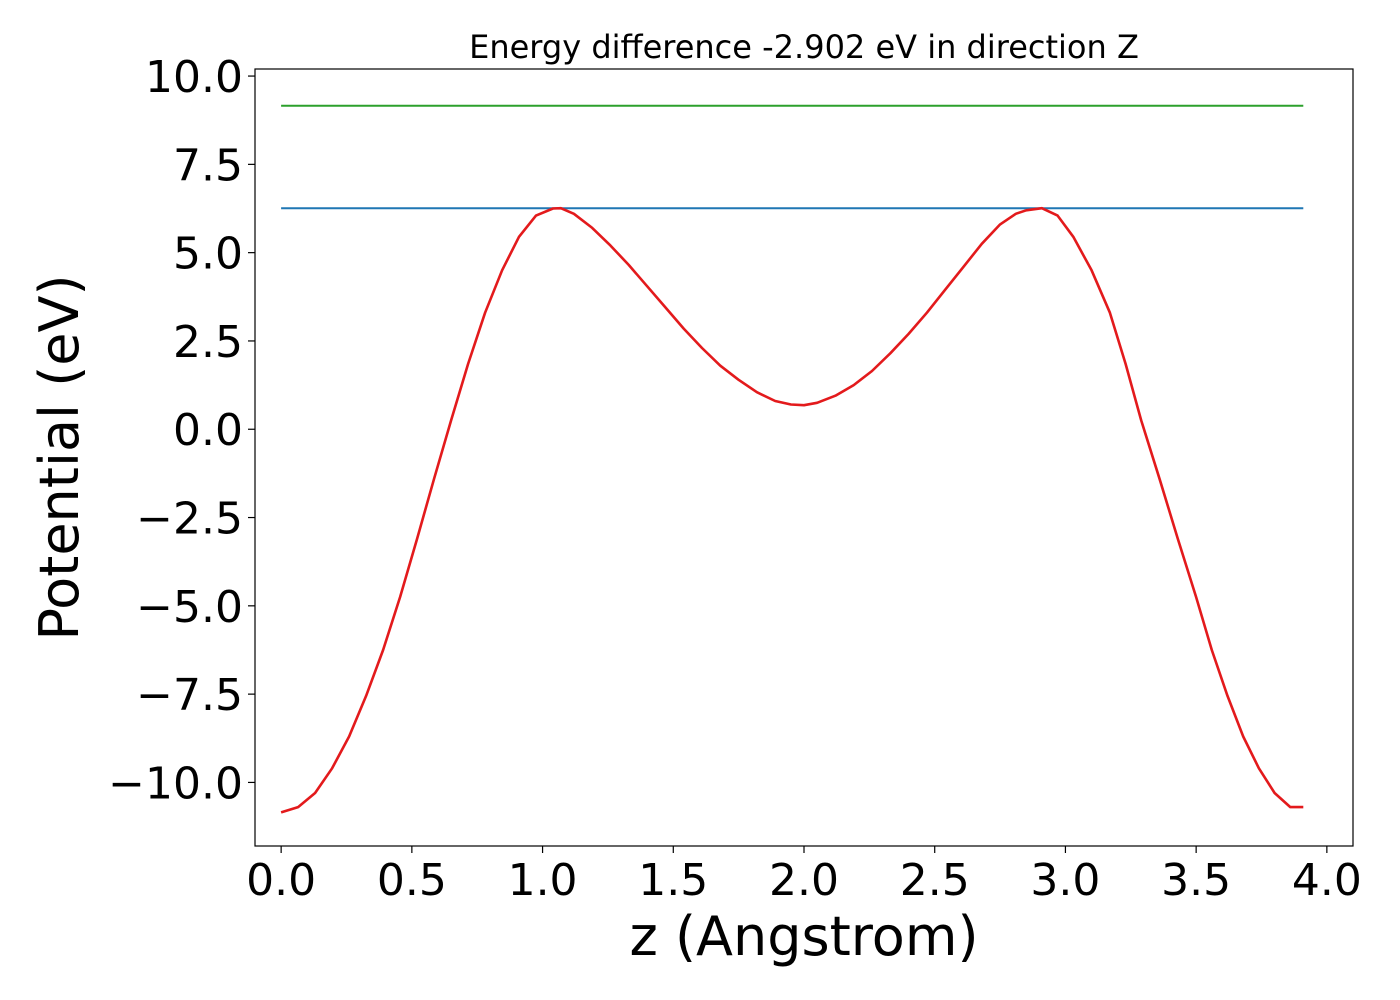  Describe the element at coordinates (543, 880) in the screenshot. I see `x-tick-label: 1.0` at that location.